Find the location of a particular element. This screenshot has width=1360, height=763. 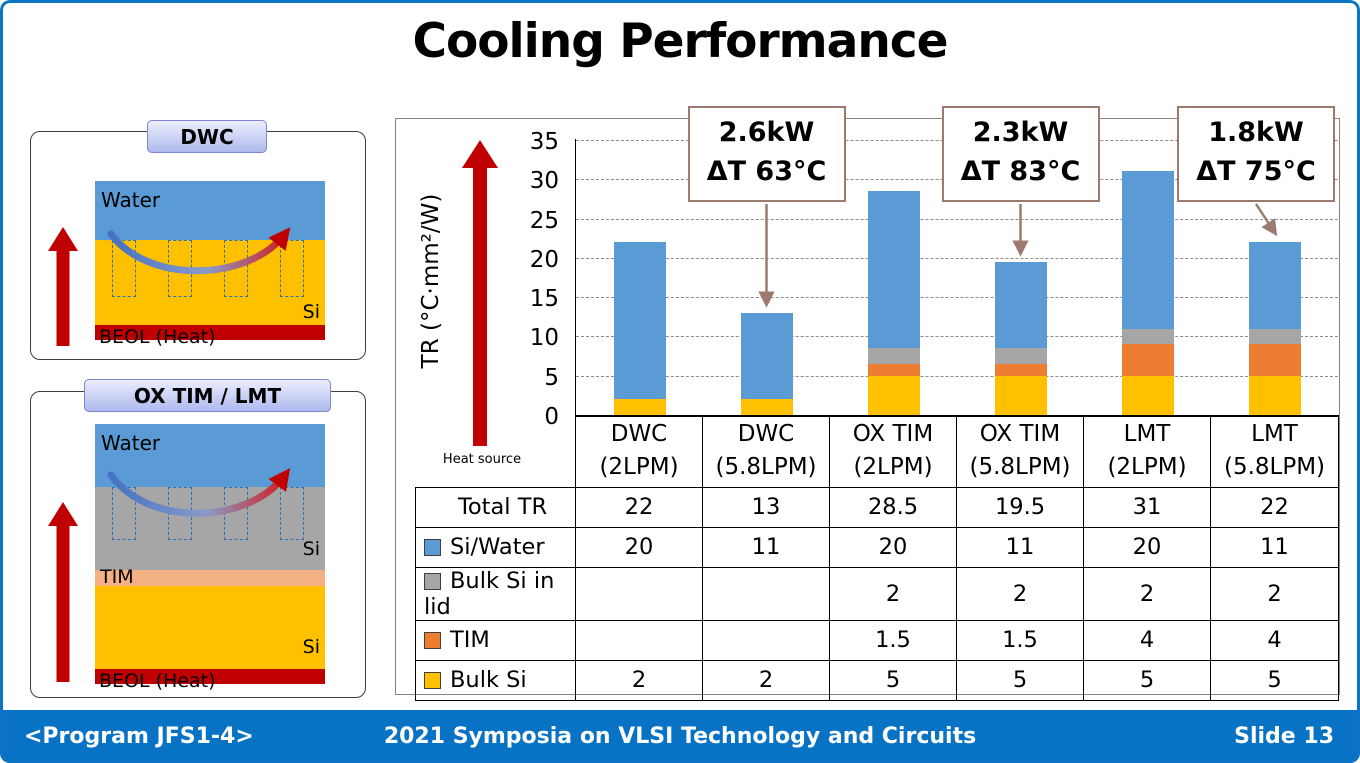

category-label: DWC (5.8LPM) is located at coordinates (766, 451).